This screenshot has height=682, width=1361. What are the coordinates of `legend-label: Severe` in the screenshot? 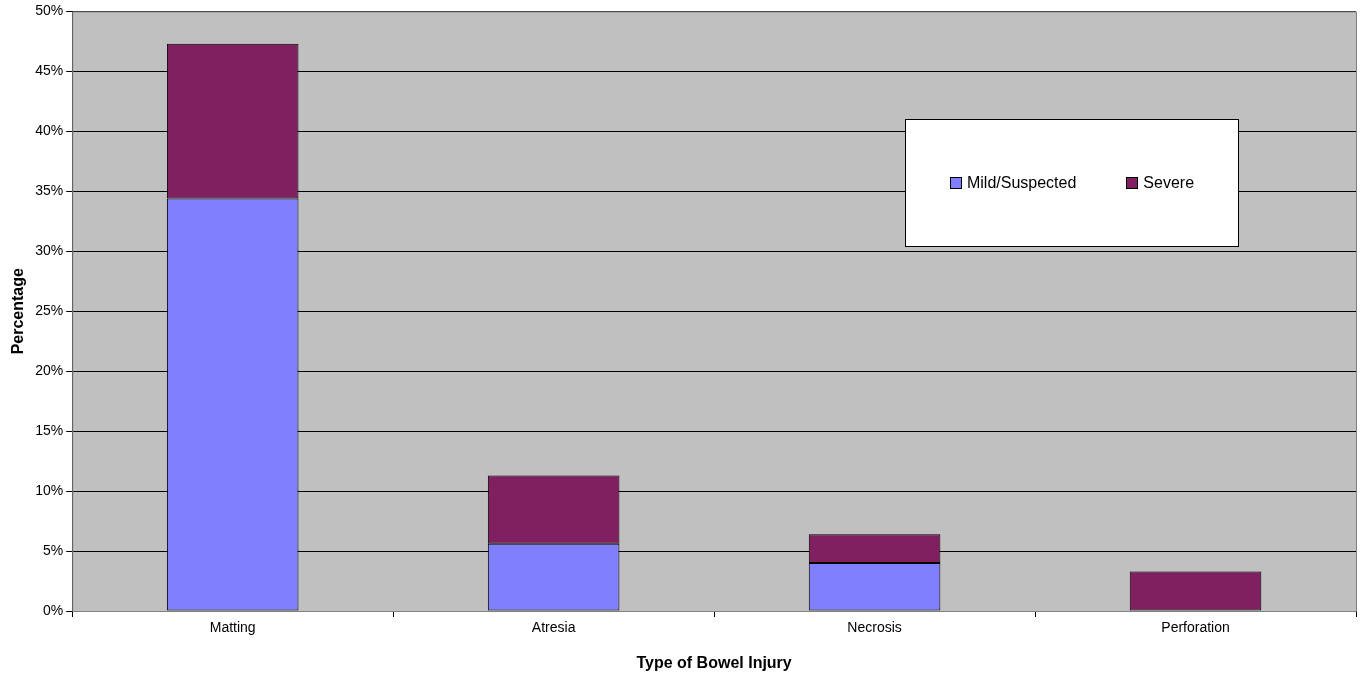 It's located at (1169, 183).